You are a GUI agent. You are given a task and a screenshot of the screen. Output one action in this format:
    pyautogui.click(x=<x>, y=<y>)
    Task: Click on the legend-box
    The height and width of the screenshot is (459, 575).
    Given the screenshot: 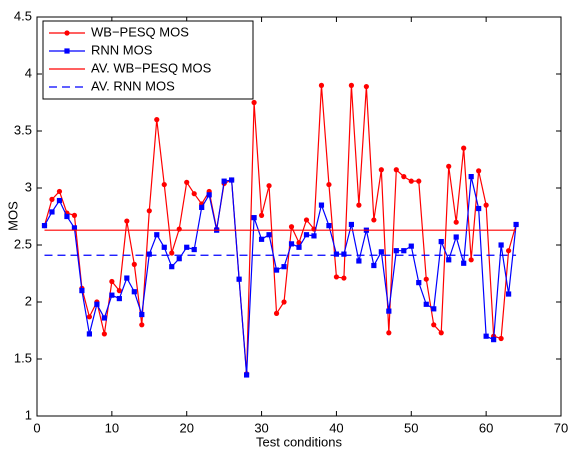 What is the action you would take?
    pyautogui.click(x=148, y=60)
    